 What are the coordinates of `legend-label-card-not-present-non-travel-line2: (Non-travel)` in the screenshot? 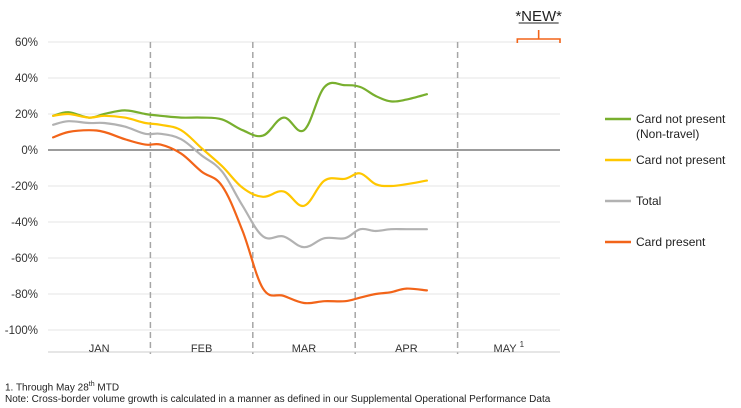 It's located at (667, 134).